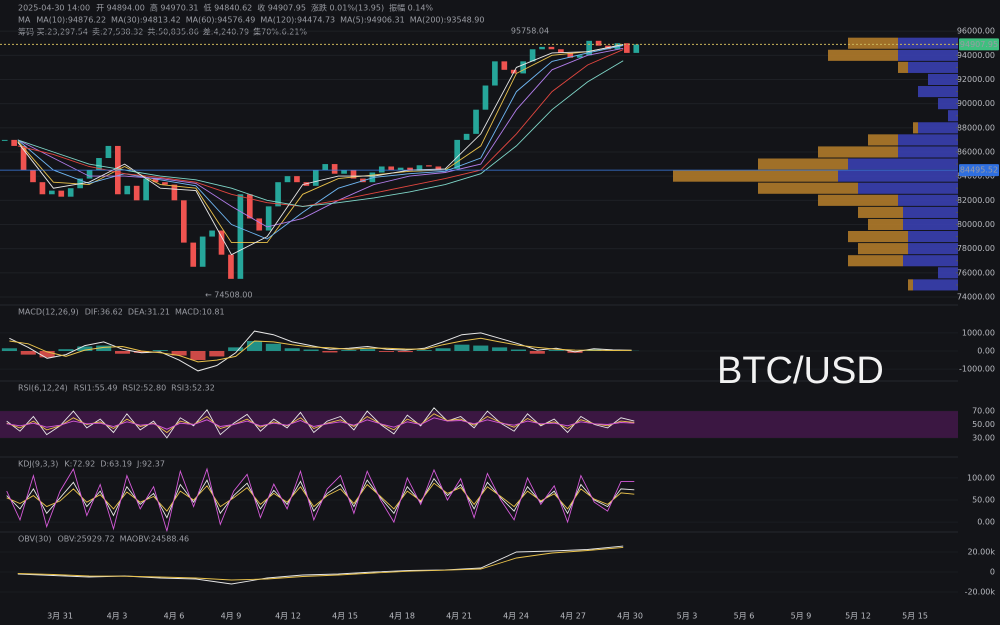  I want to click on legend-entry: MA(10):94876.22, so click(71, 20).